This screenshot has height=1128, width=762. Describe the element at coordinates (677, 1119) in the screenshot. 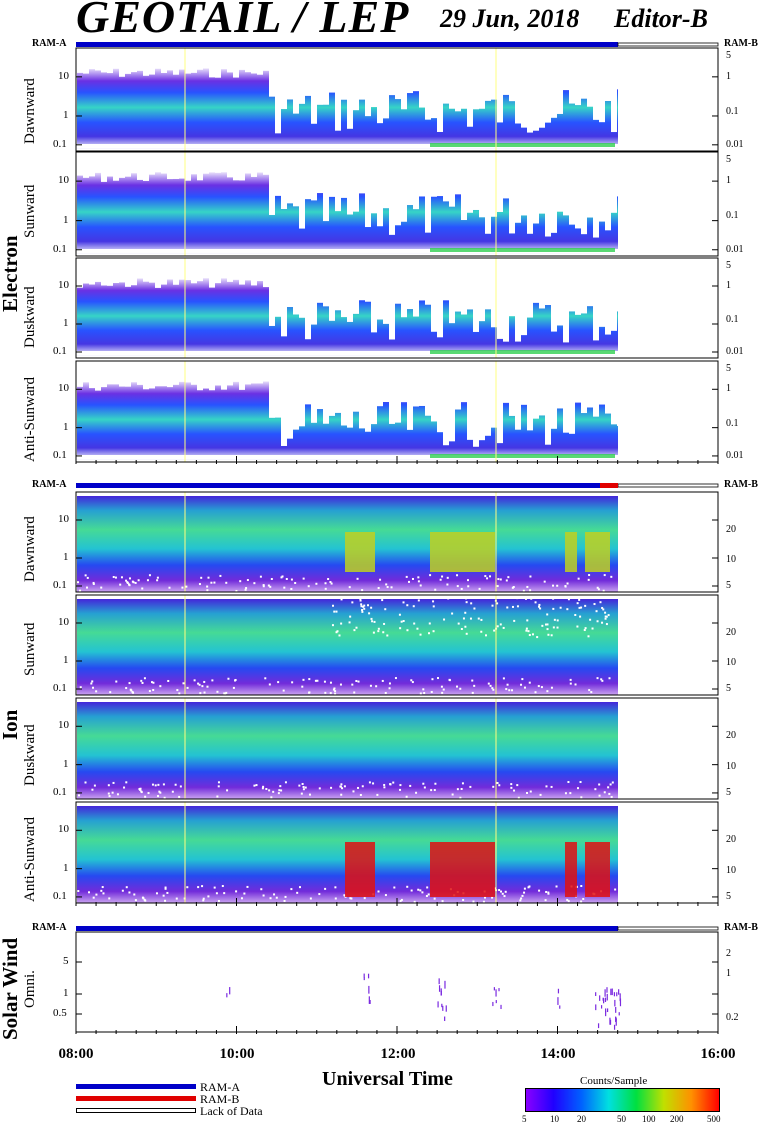

I see `colorbar-tick-200: 200` at that location.